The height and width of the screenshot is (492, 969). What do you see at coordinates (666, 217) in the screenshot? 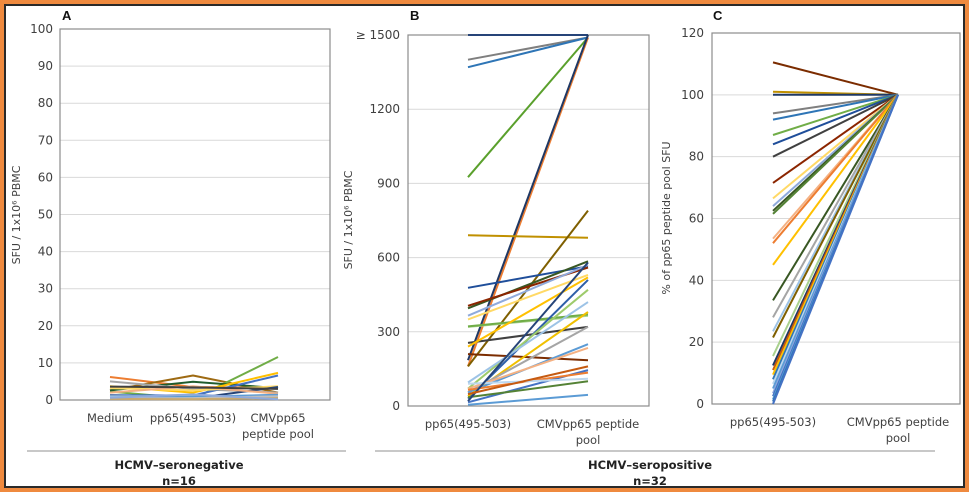
I see `panel-c-y-axis-title: % of pp65 peptide pool SFU` at bounding box center [666, 217].